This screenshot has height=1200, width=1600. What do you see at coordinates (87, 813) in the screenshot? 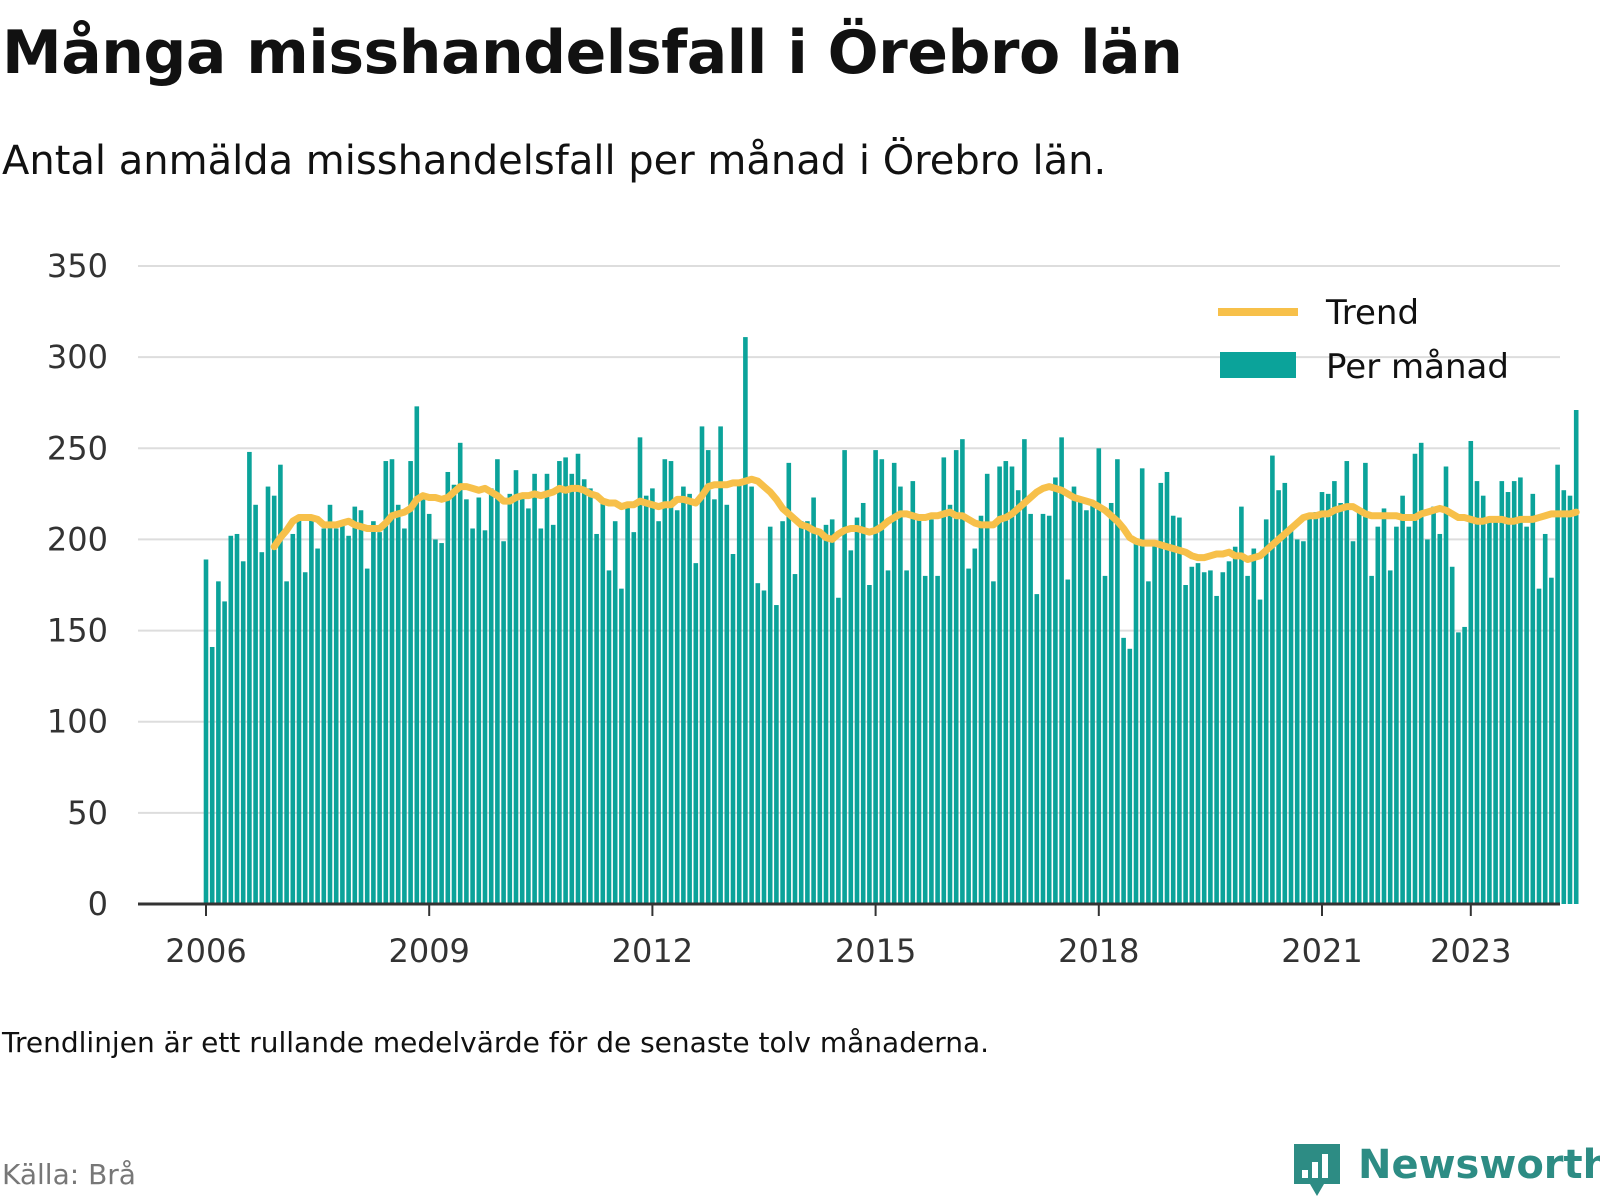
I see `y-tick-label: 50` at bounding box center [87, 813].